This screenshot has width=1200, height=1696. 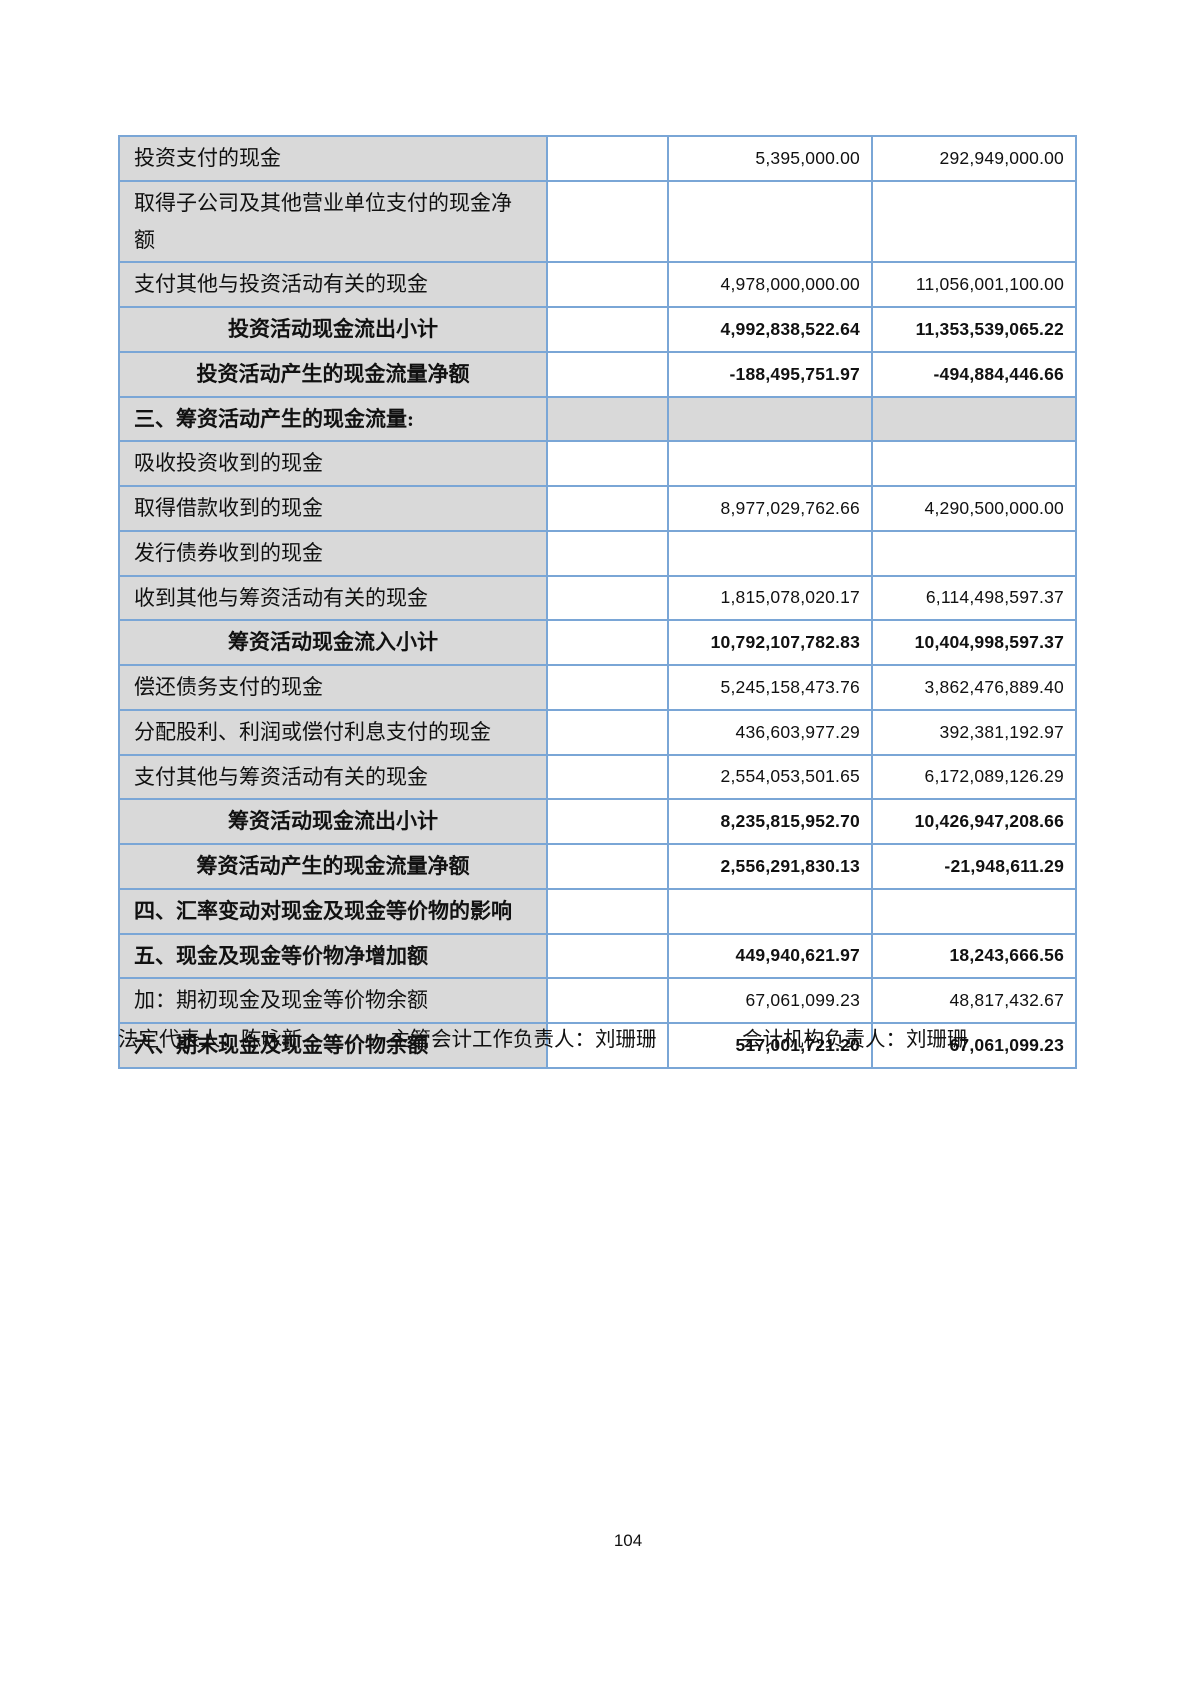 I want to click on prior-period-cell: 18,243,666.56, so click(x=974, y=956).